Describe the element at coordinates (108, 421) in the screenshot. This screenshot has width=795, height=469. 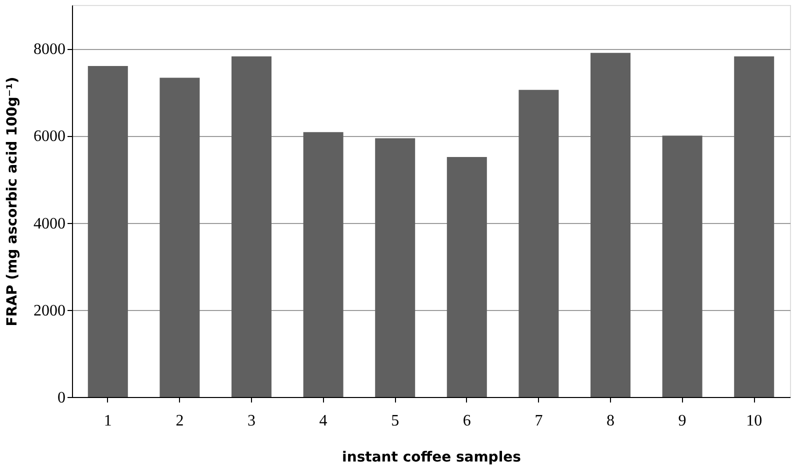
I see `x-tick-label: 1` at that location.